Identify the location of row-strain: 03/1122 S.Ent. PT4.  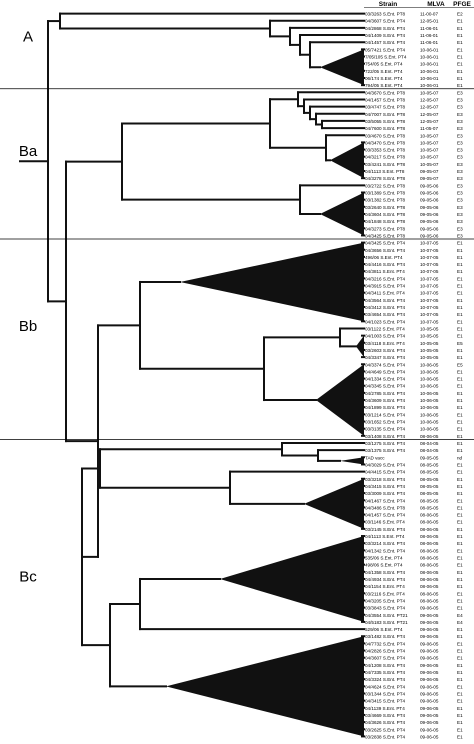
(385, 328).